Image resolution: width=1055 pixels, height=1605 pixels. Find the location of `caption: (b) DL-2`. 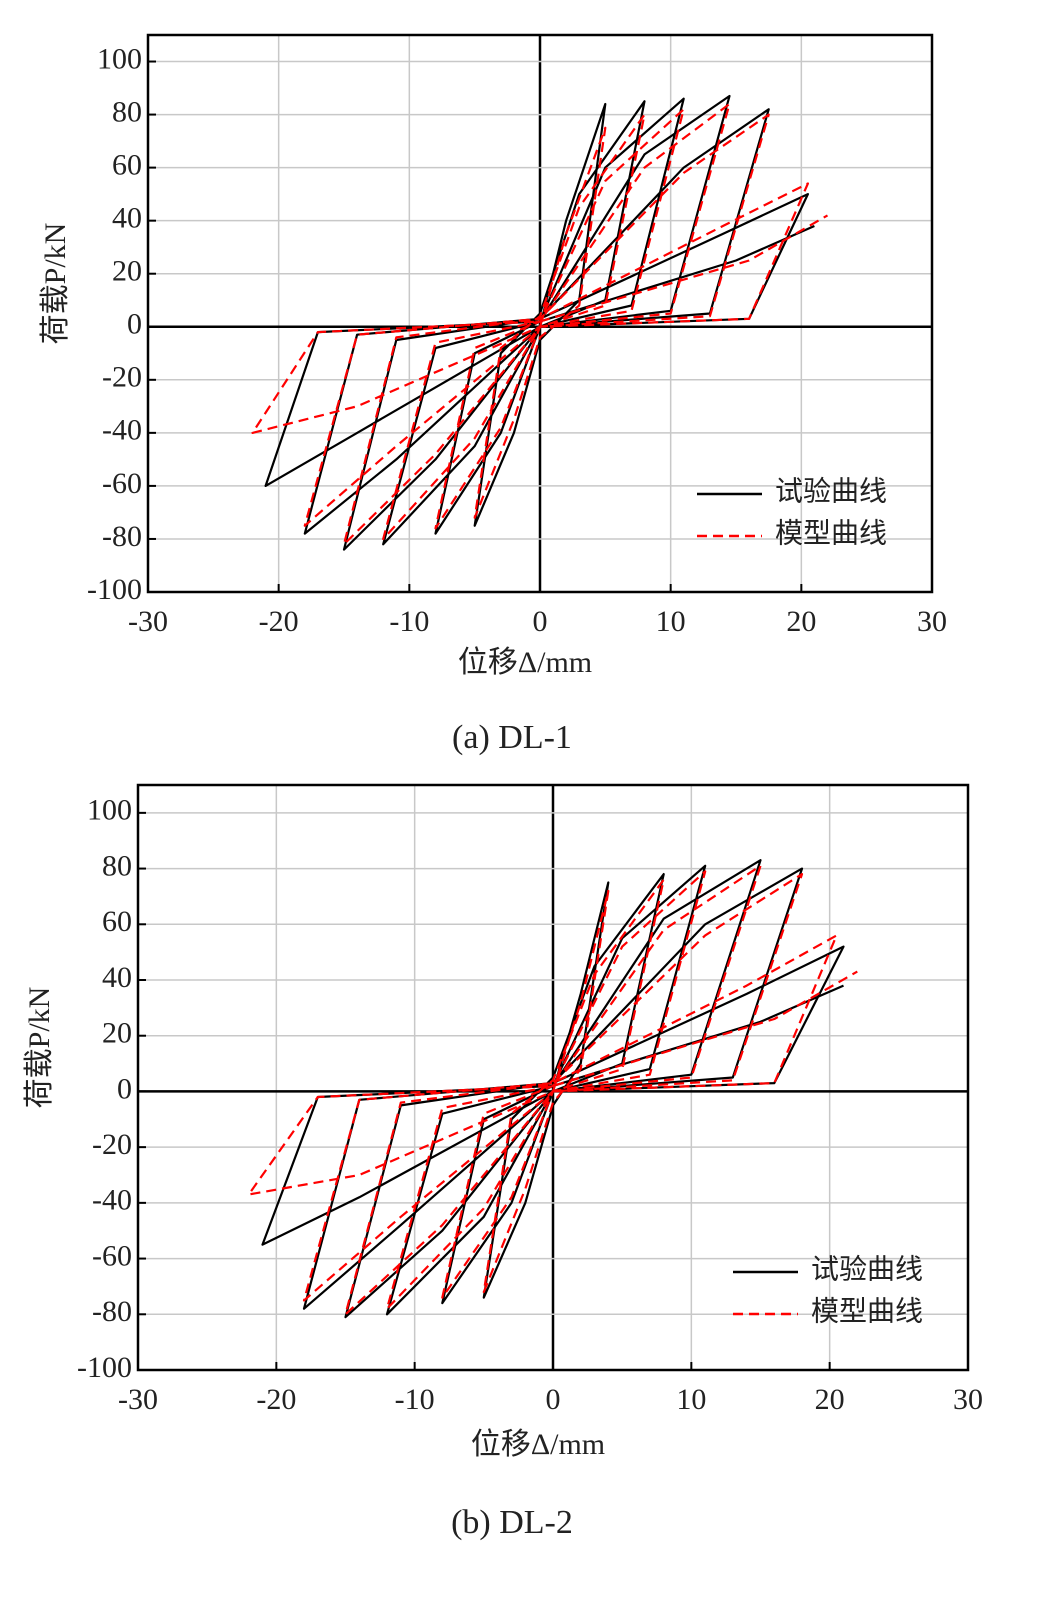

caption: (b) DL-2 is located at coordinates (512, 1522).